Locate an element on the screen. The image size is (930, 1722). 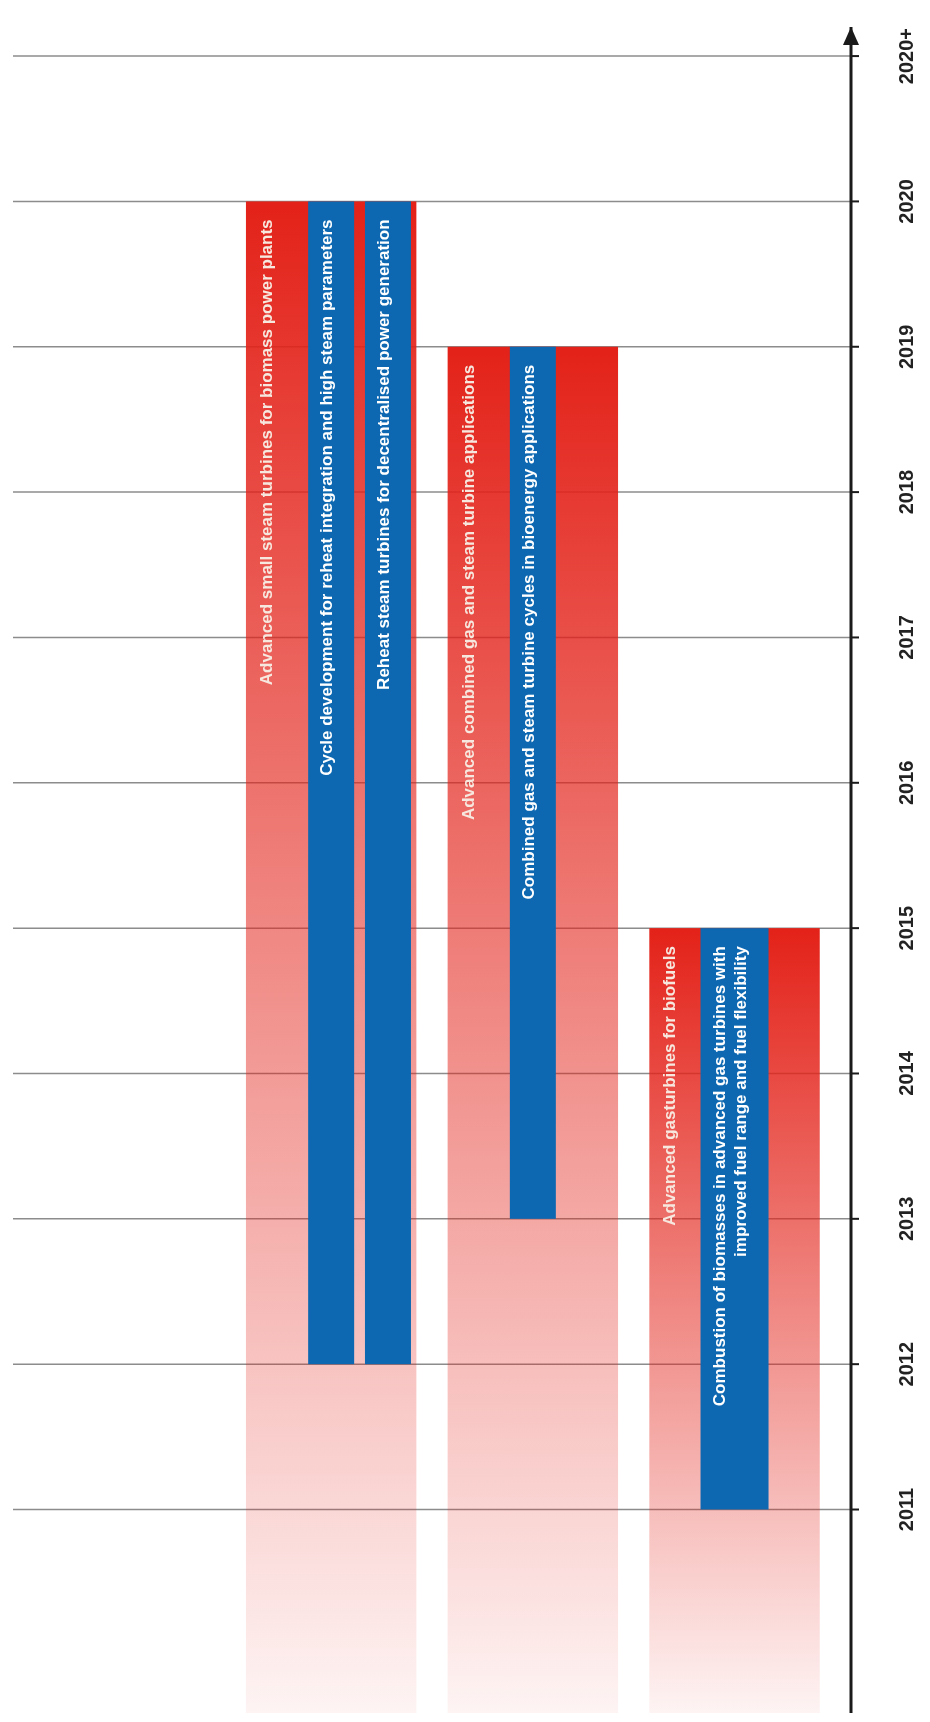
data-label: Combined gas and steam turbine cycles in bioenergy applications is located at coordinates (529, 632).